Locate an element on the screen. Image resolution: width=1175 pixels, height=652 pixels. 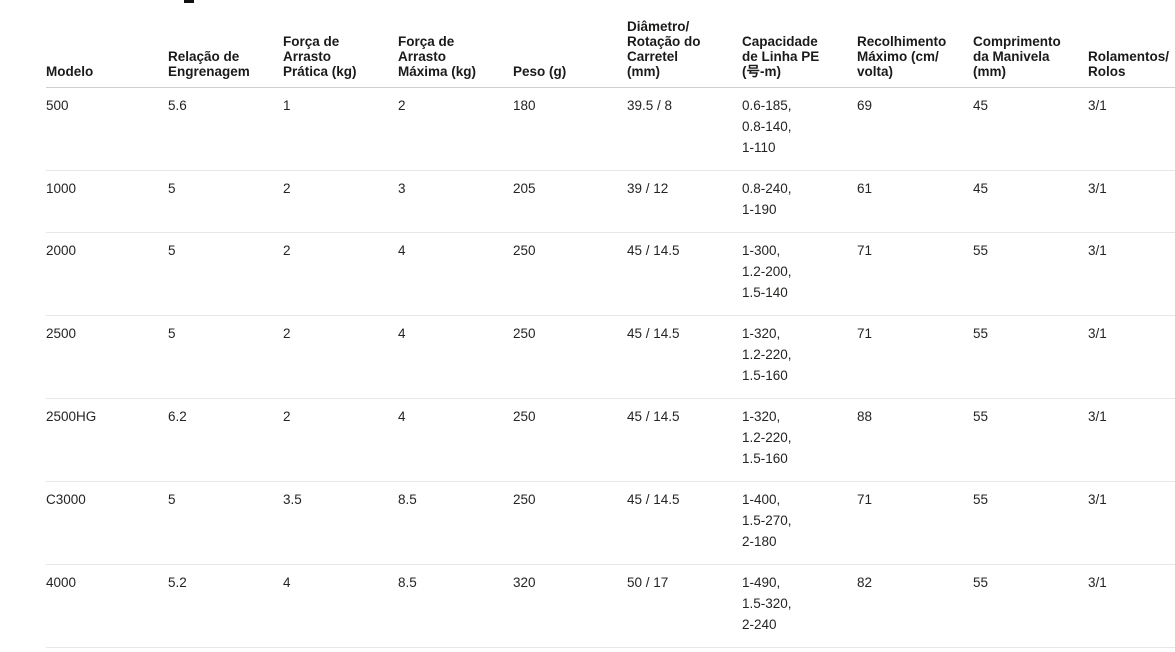
table-cell: 61 is located at coordinates (915, 201).